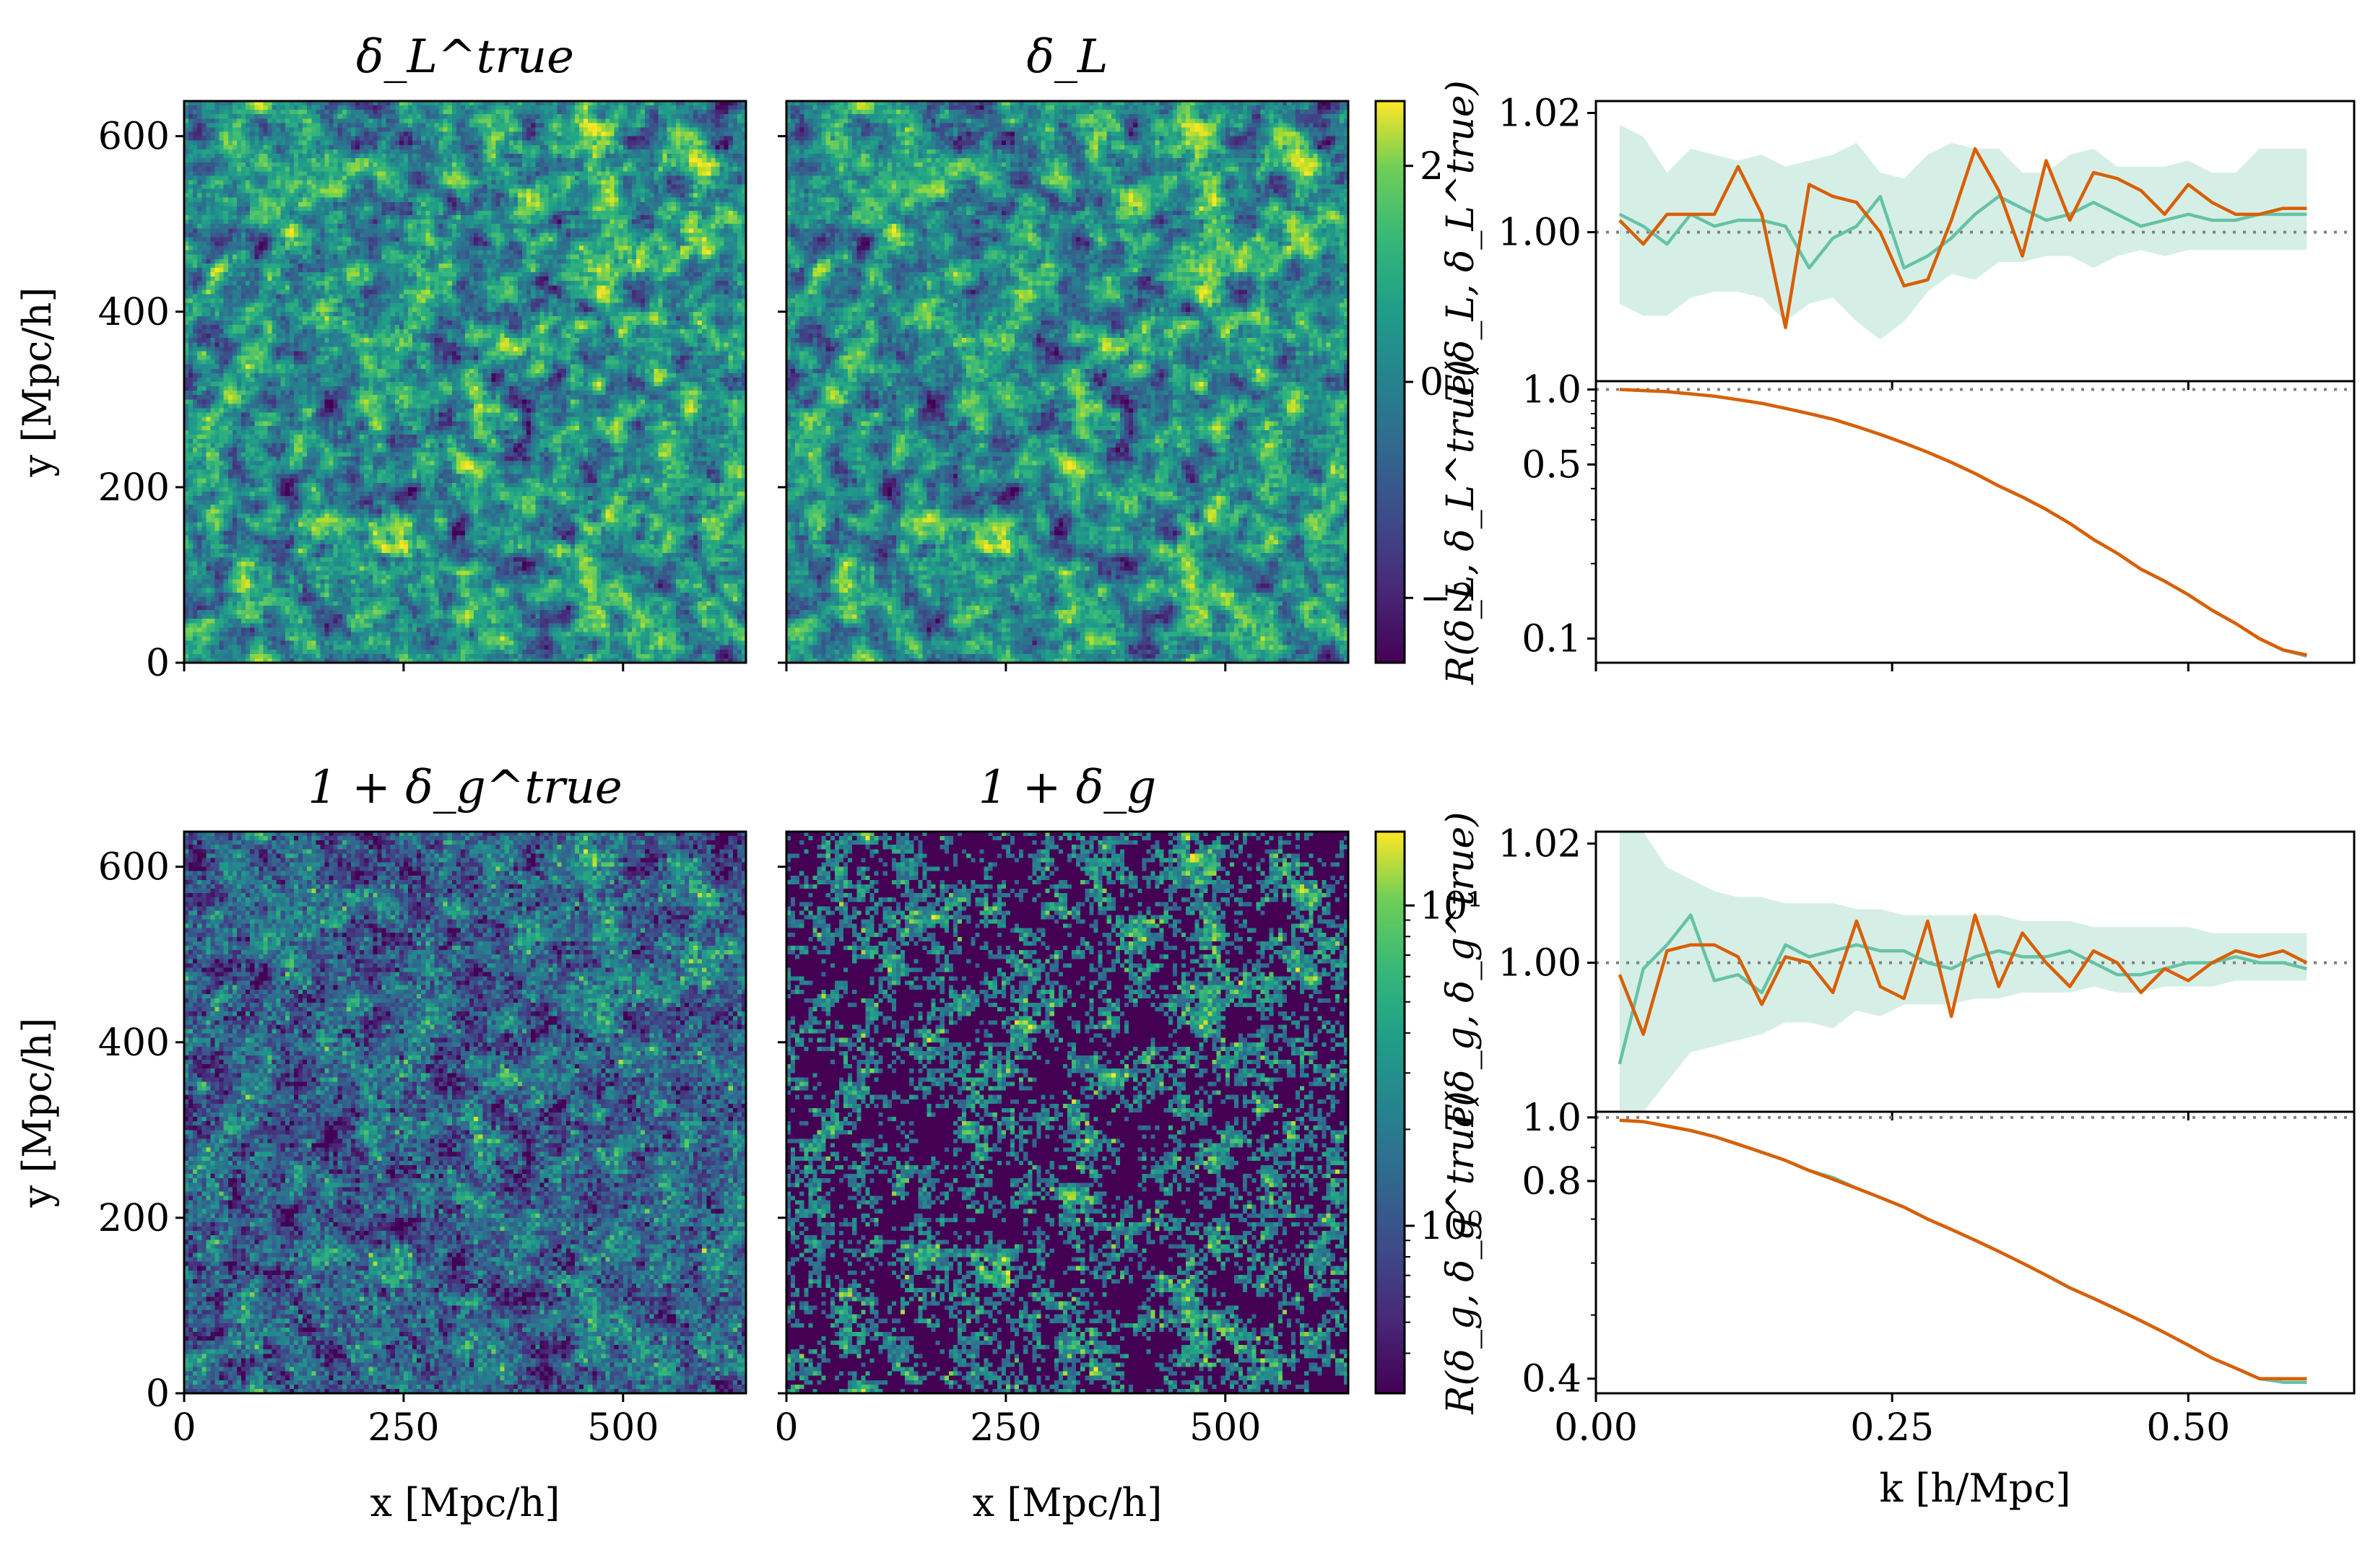 This screenshot has height=1568, width=2378. What do you see at coordinates (1432, 166) in the screenshot?
I see `colorbar-top-tick-label: 2` at bounding box center [1432, 166].